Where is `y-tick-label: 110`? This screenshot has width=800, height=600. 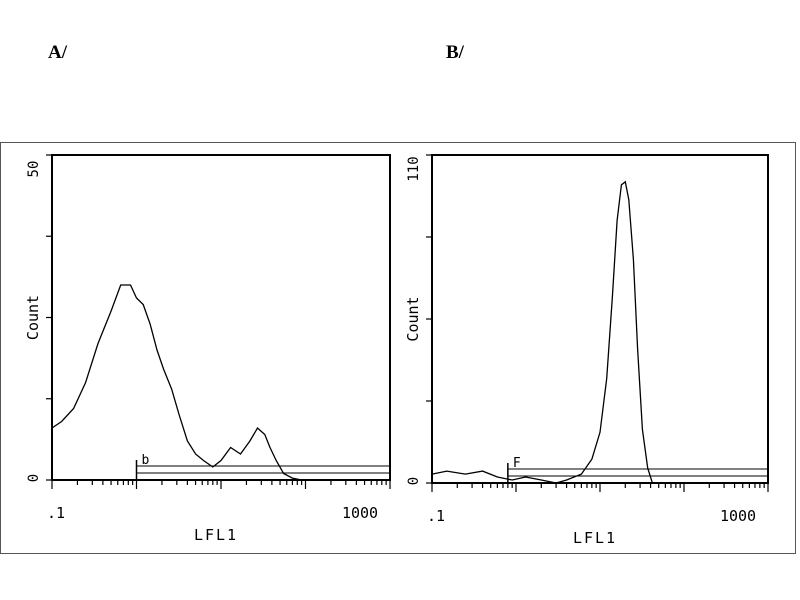
y-tick-label: 110 is located at coordinates (414, 168).